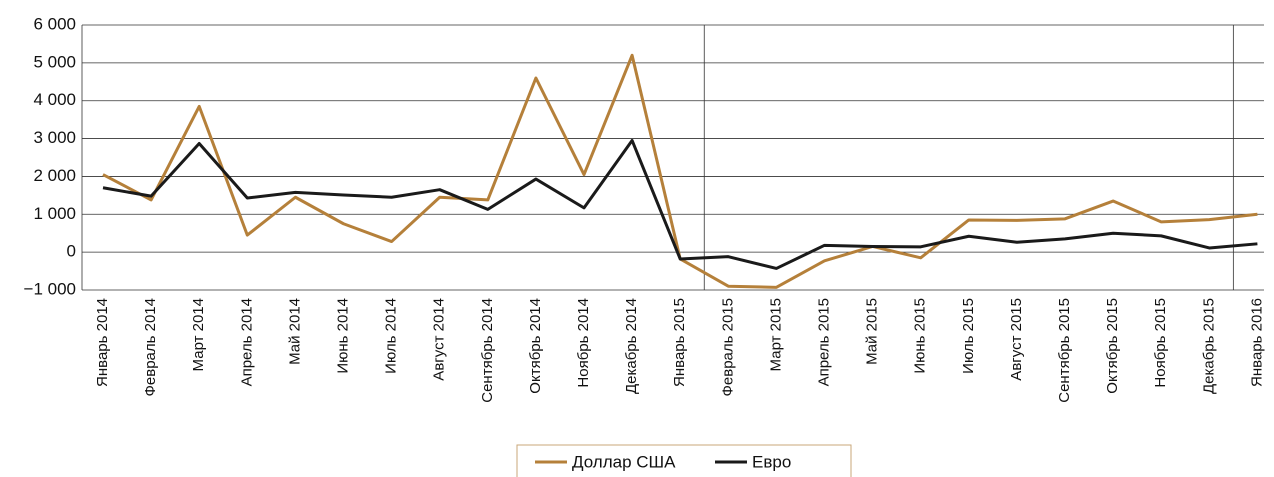  Describe the element at coordinates (968, 336) in the screenshot. I see `x-tick-label: Июль 2015` at that location.